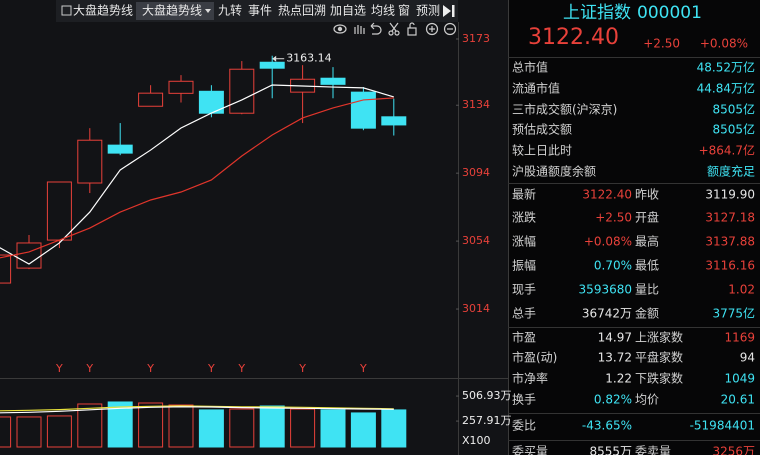 The width and height of the screenshot is (760, 455). What do you see at coordinates (524, 217) in the screenshot?
I see `table-label: 涨跌` at bounding box center [524, 217].